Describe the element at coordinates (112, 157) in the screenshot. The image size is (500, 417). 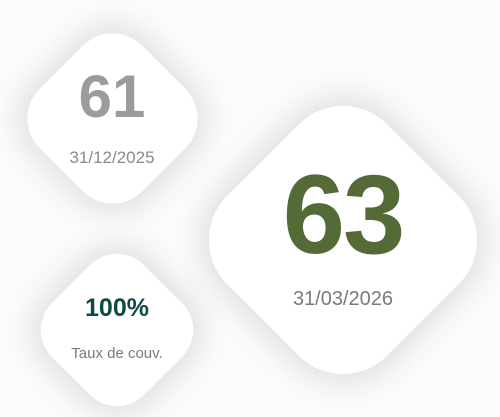
I see `kpi-date: 31/12/2025` at that location.